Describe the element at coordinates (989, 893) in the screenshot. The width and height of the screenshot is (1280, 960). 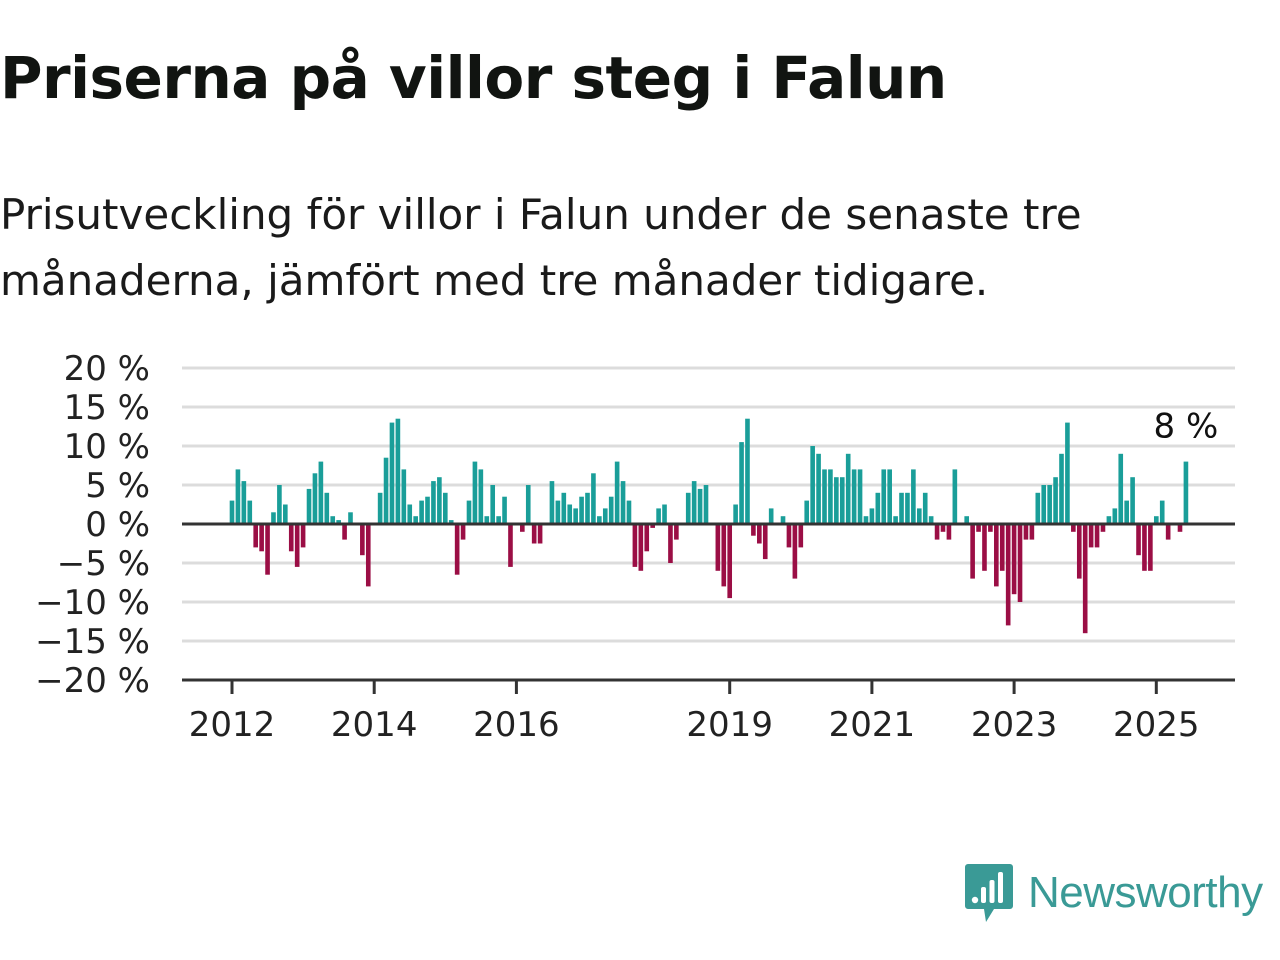
I see `newsworthy-logo-icon` at that location.